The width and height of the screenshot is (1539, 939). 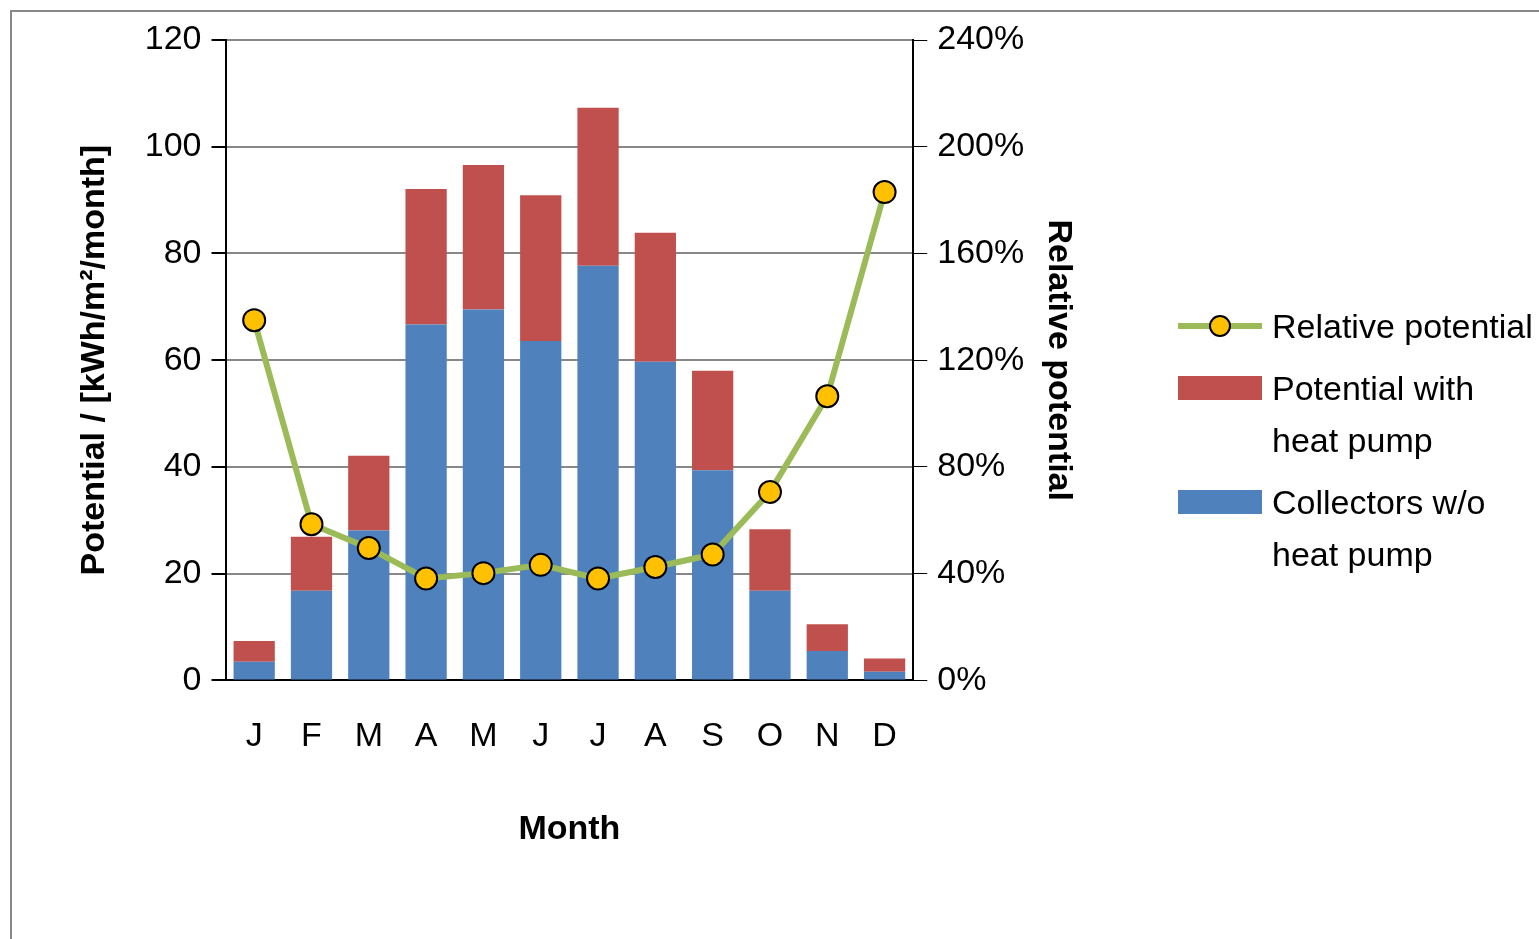 I want to click on y2-axis-title: Relative potential, so click(x=1061, y=360).